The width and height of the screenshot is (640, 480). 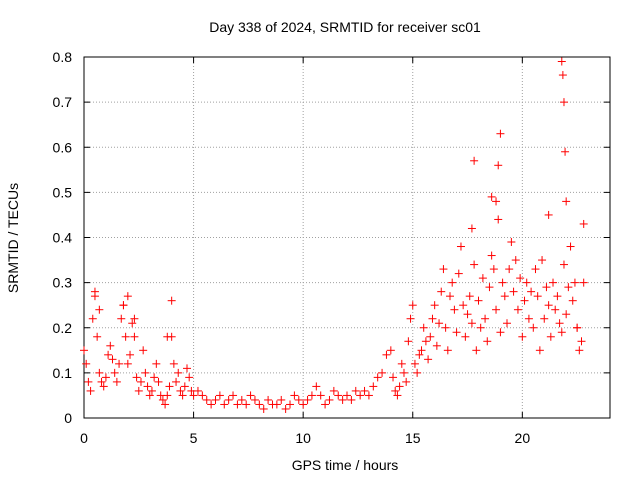 What do you see at coordinates (303, 438) in the screenshot?
I see `x-tick-label: 10` at bounding box center [303, 438].